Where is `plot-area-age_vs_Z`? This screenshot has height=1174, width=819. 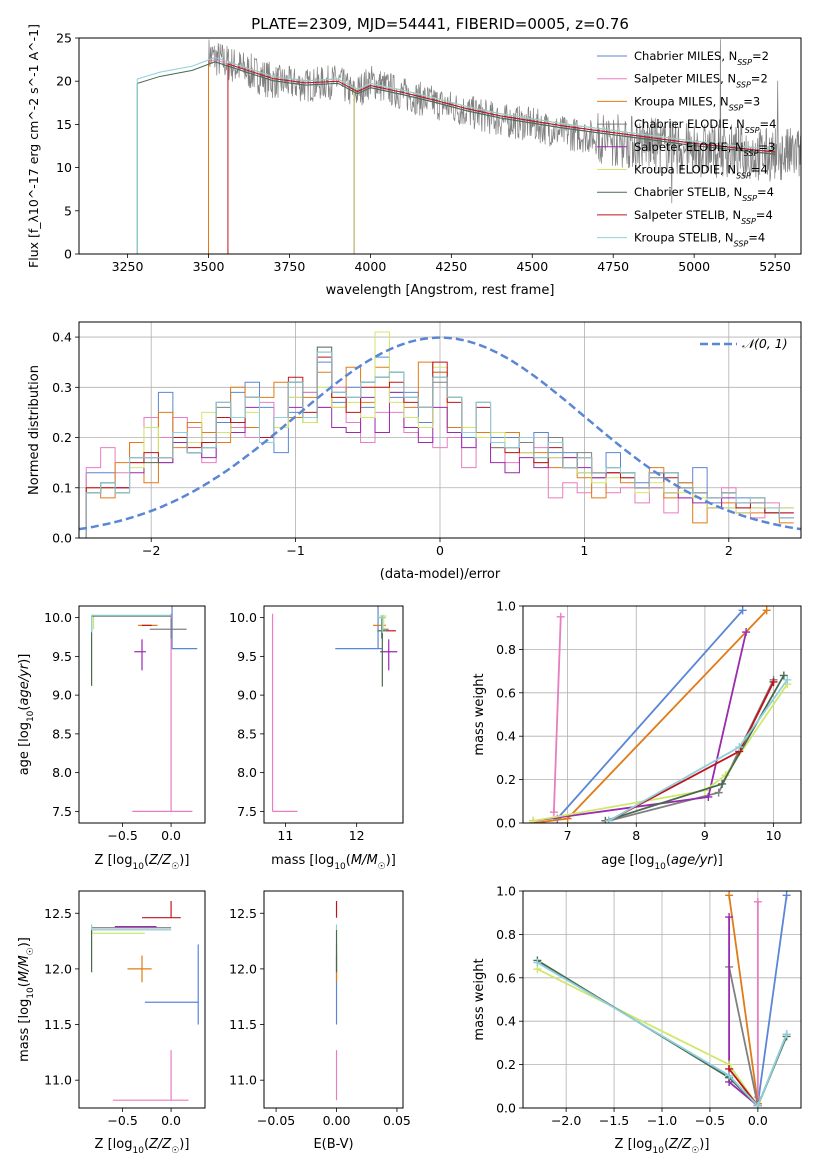
plot-area-age_vs_Z is located at coordinates (144, 709).